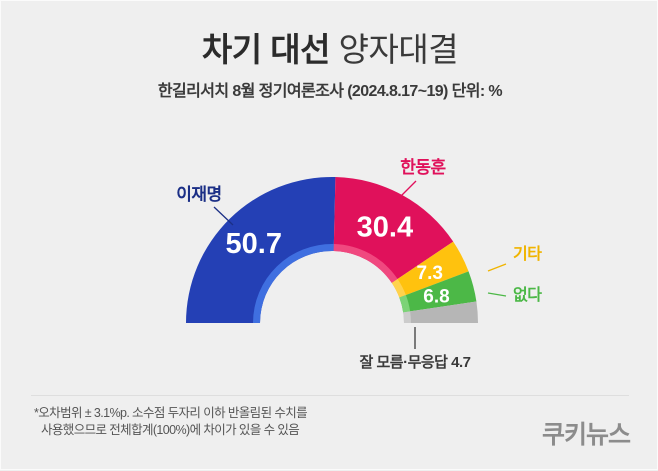 The image size is (658, 471). Describe the element at coordinates (436, 296) in the screenshot. I see `segment-value-label: 6.8` at that location.